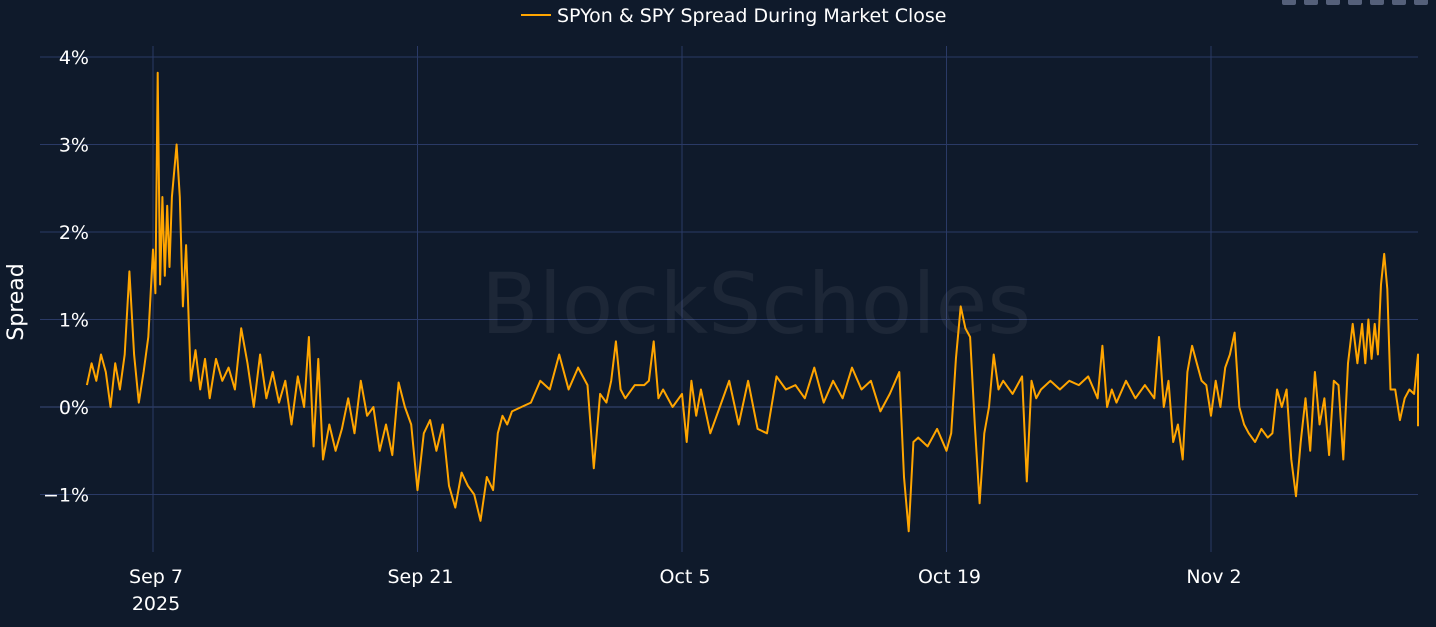 The image size is (1436, 627). I want to click on watermark-text: BlockScholes, so click(756, 304).